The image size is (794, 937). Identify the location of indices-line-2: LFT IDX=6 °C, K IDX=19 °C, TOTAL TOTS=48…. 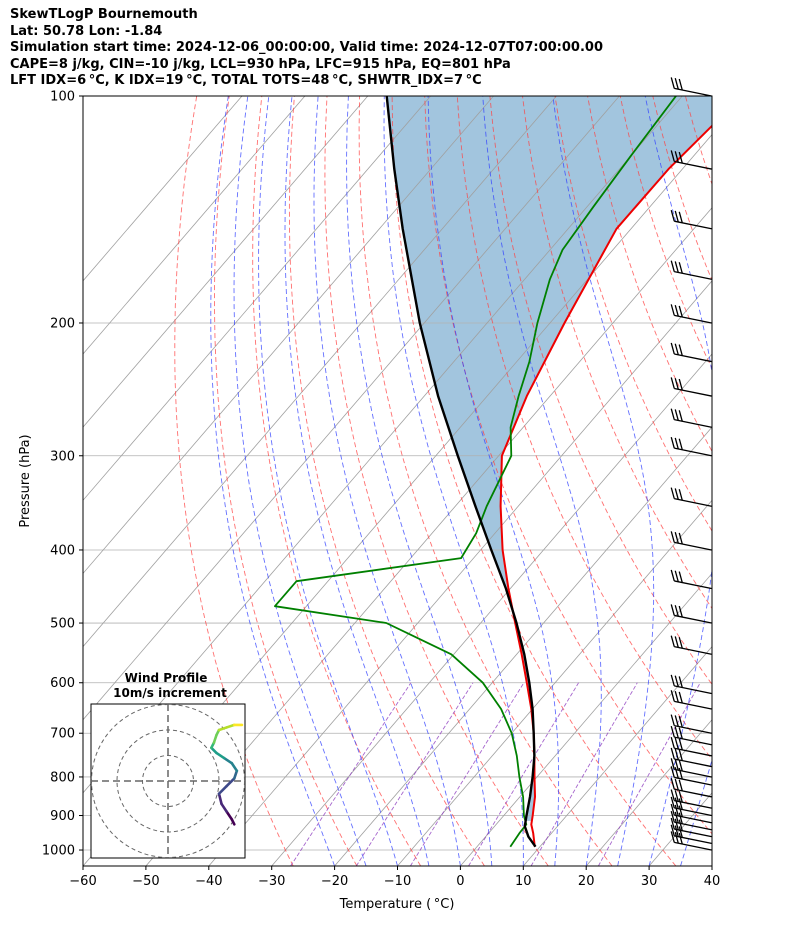
(246, 81).